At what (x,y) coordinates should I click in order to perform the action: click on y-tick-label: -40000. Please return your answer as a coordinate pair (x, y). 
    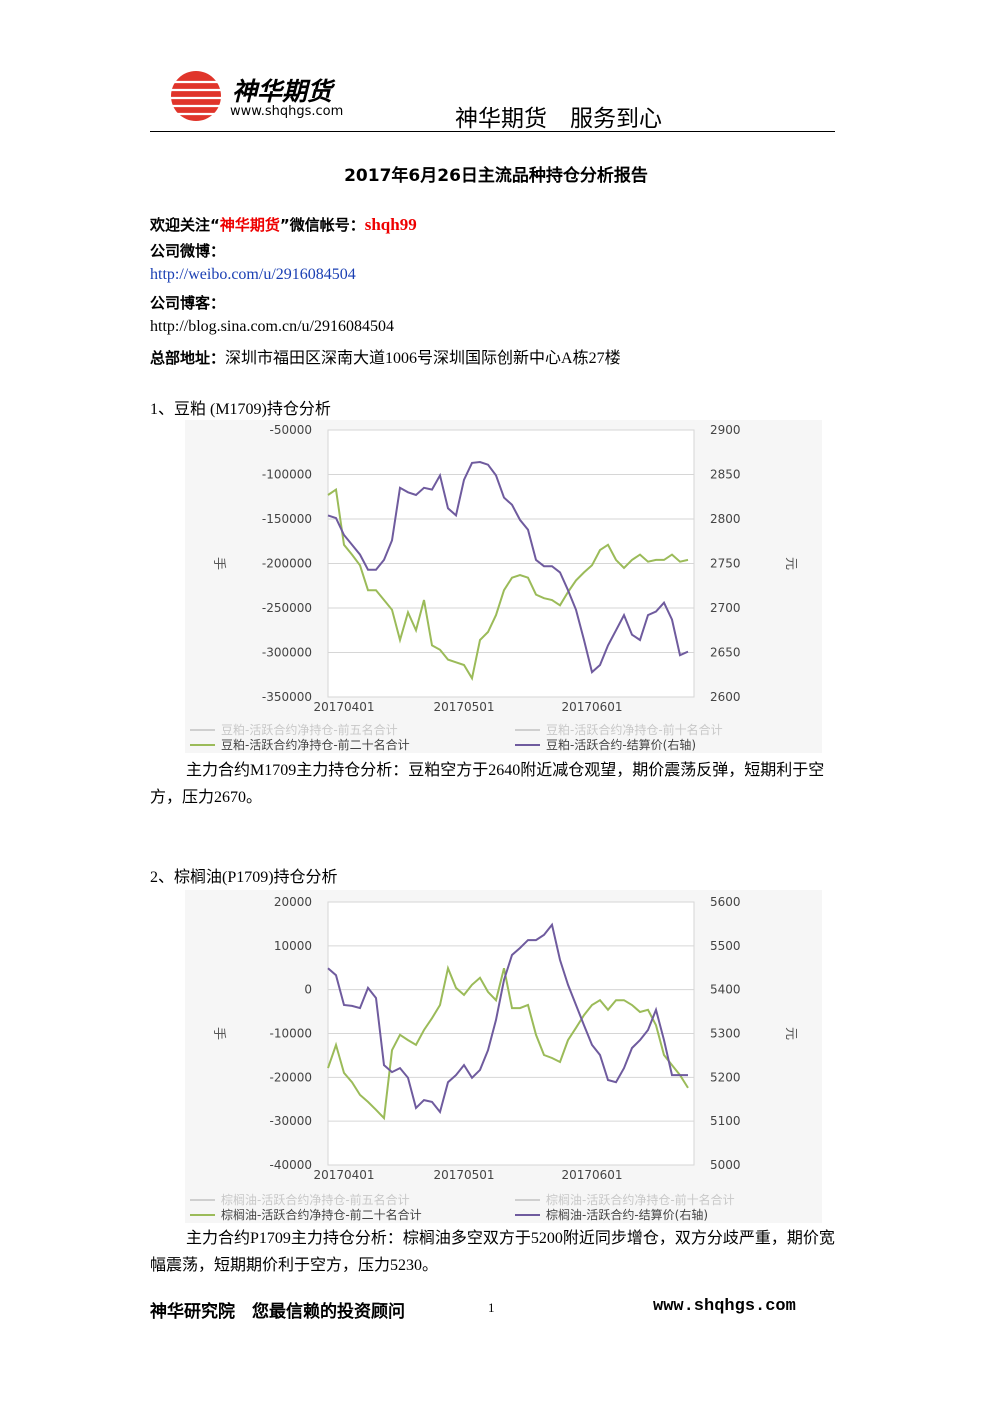
    Looking at the image, I should click on (290, 1165).